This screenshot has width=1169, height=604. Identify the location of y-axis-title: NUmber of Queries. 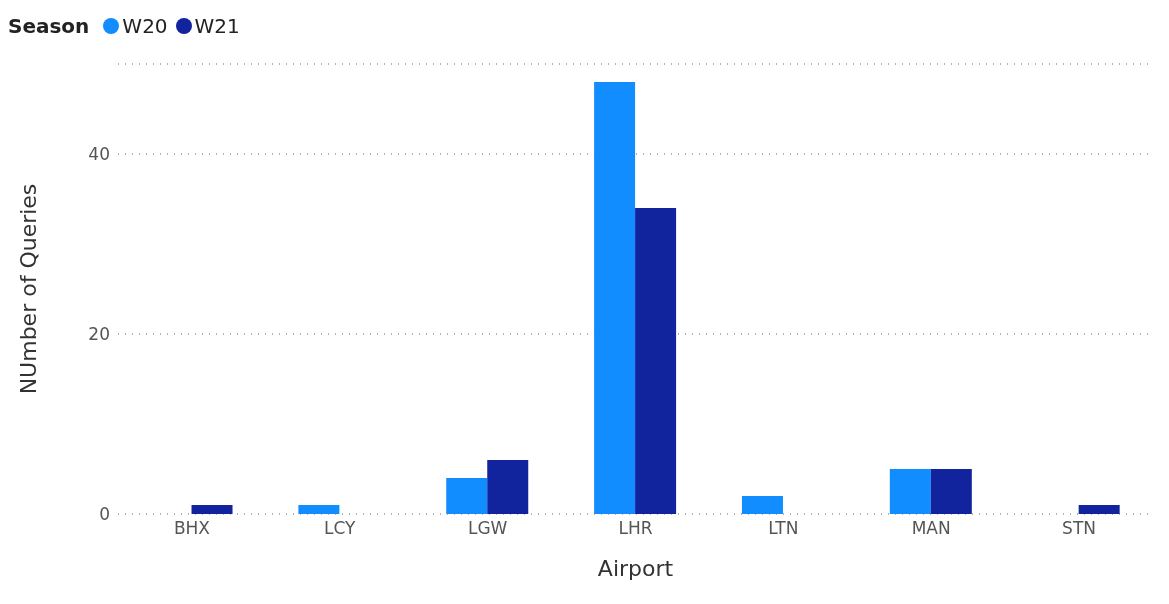
(28, 289).